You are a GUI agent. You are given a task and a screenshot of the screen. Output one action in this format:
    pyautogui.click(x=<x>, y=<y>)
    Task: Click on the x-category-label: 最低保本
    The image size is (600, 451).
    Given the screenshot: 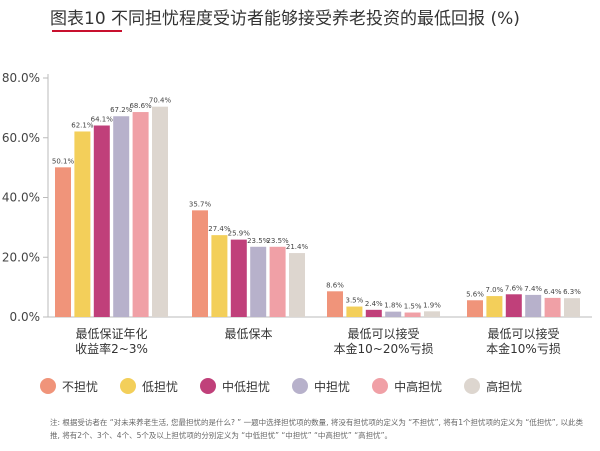 What is the action you would take?
    pyautogui.click(x=248, y=334)
    